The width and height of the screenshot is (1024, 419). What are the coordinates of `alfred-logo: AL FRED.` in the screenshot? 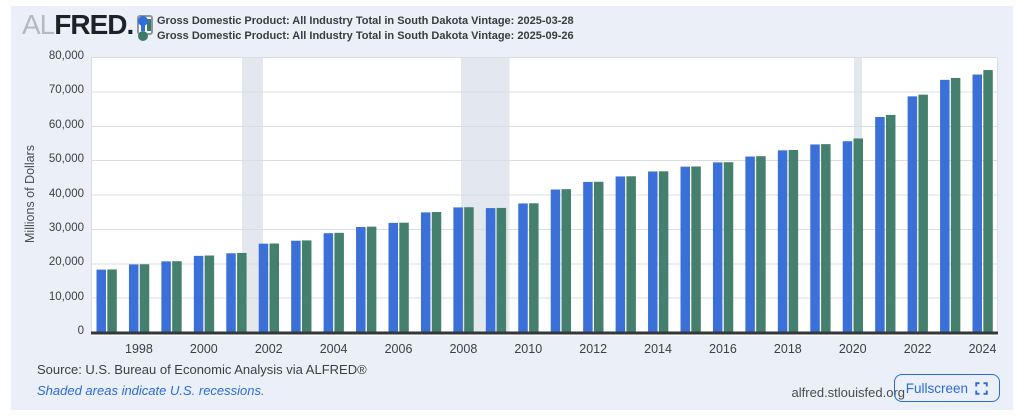 It's located at (88, 24).